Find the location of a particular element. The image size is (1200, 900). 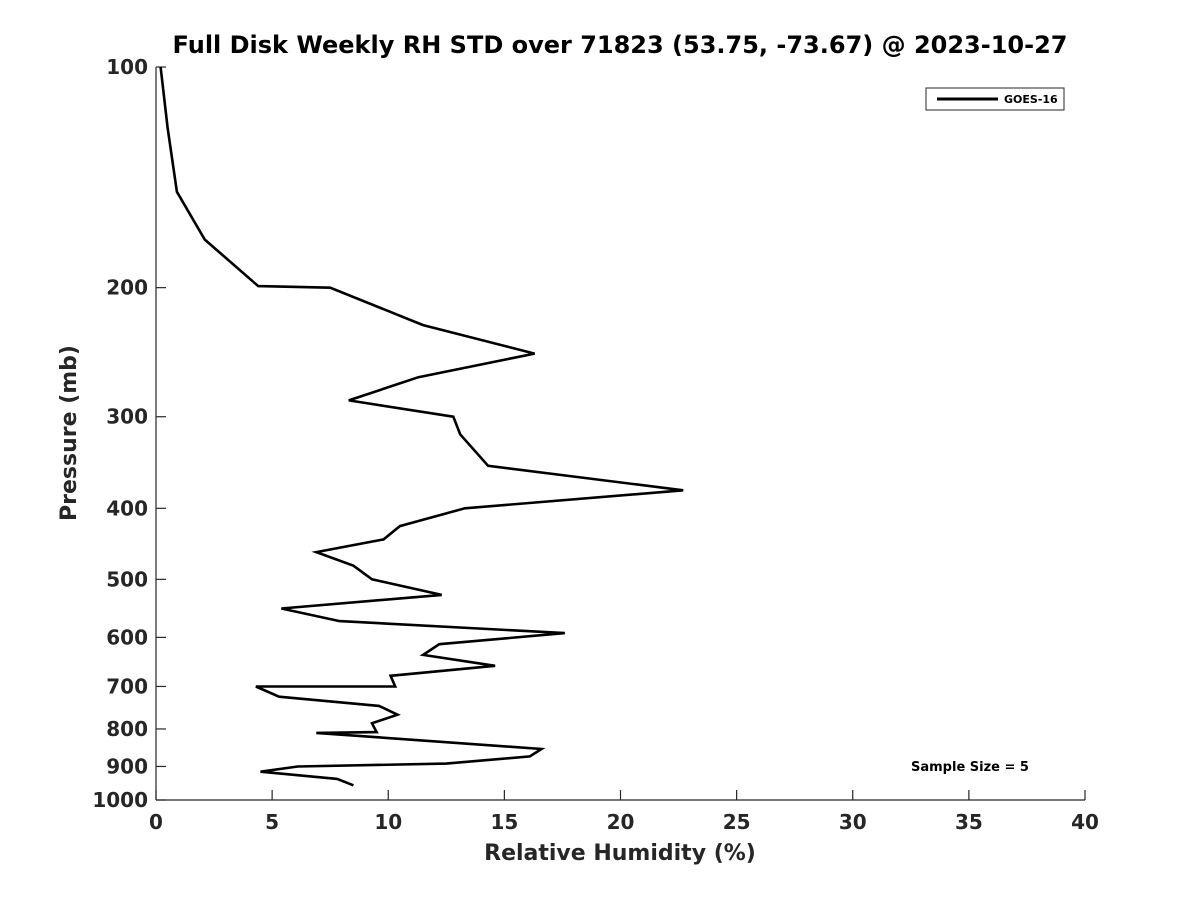

x-tick-label: 30 is located at coordinates (853, 822).